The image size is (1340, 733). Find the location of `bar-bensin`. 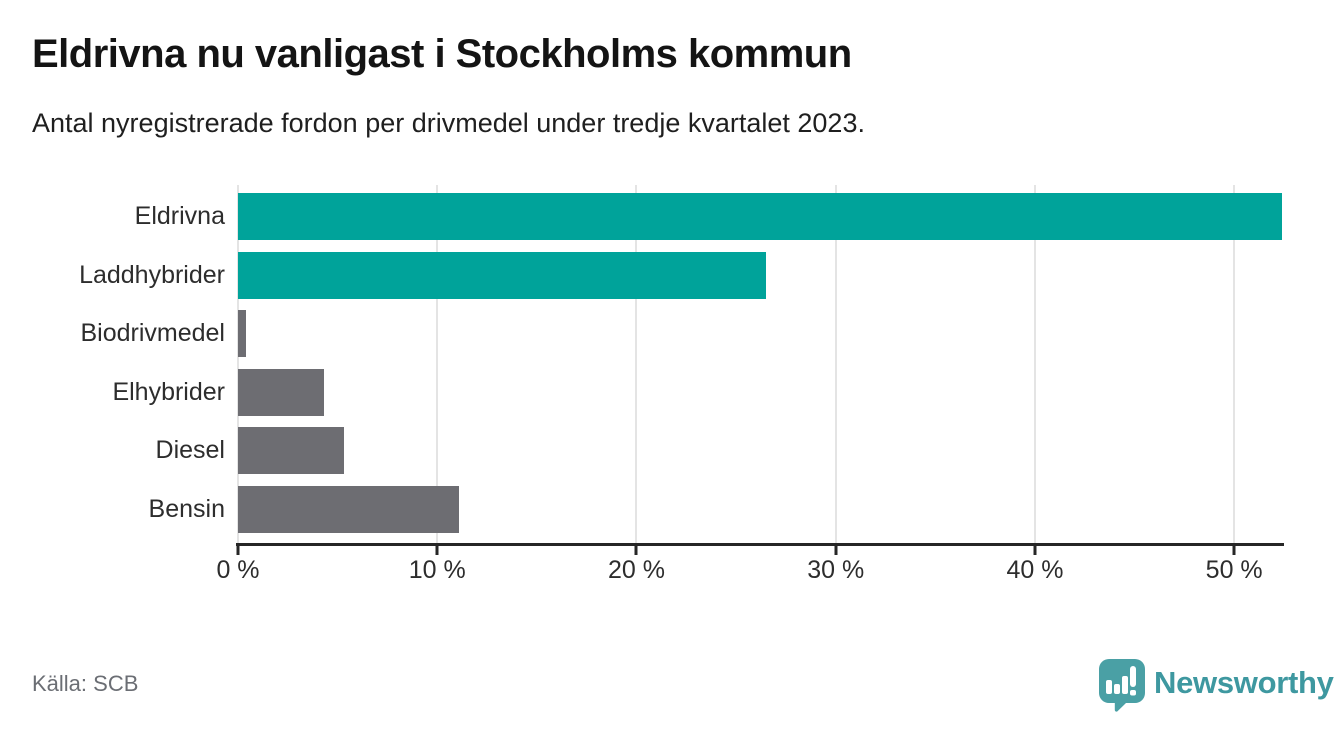

bar-bensin is located at coordinates (349, 509).